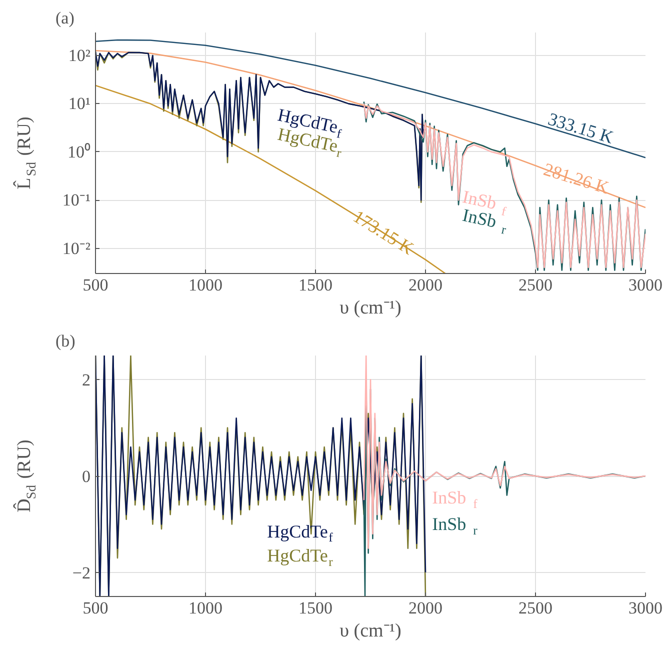 The image size is (663, 647). Describe the element at coordinates (581, 128) in the screenshot. I see `text: 333.15 K` at that location.